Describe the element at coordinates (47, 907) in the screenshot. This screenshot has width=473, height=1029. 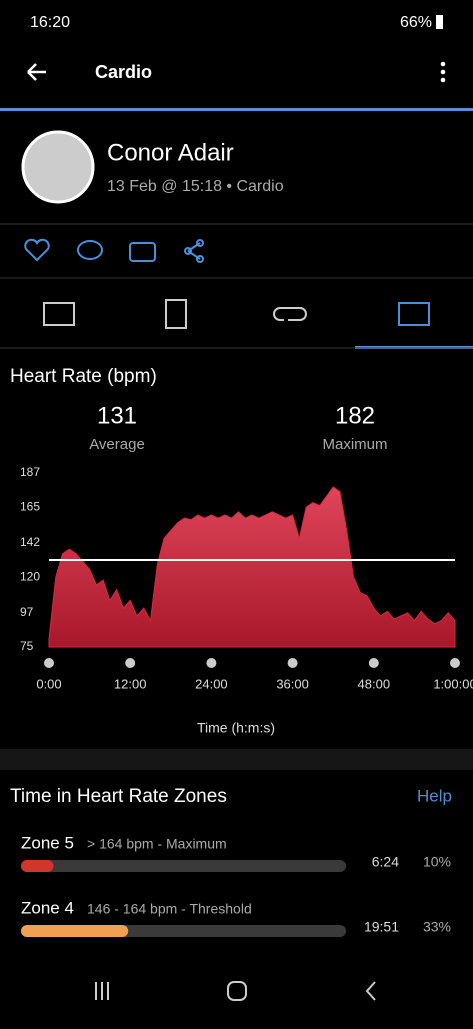
I see `zone-name: Zone 4` at that location.